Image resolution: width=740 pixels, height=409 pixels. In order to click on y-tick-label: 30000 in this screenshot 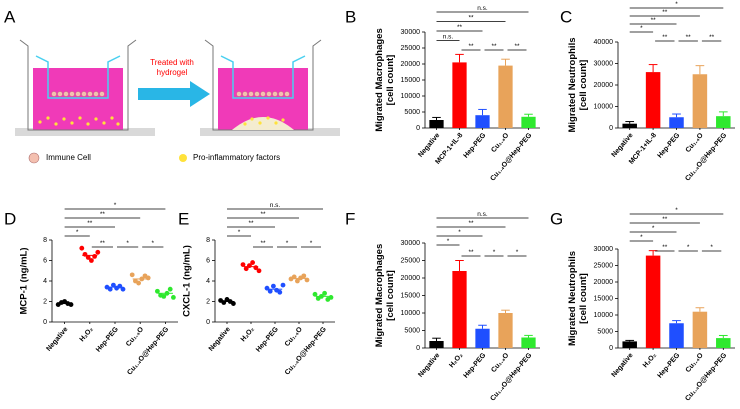, I will do `click(604, 63)`.